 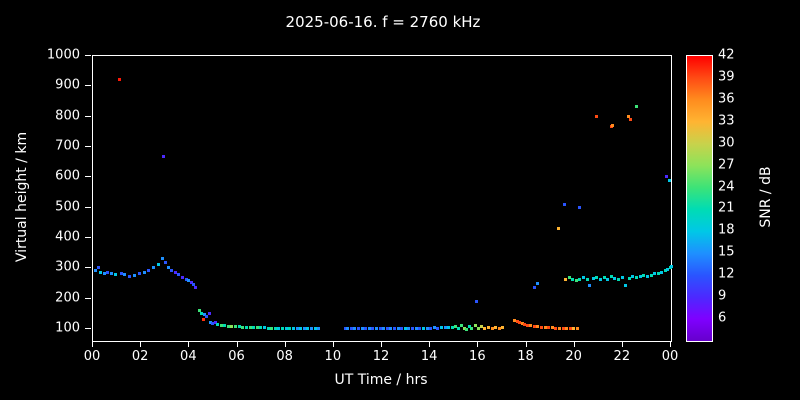 I want to click on y-tick-label: 600, so click(x=67, y=176).